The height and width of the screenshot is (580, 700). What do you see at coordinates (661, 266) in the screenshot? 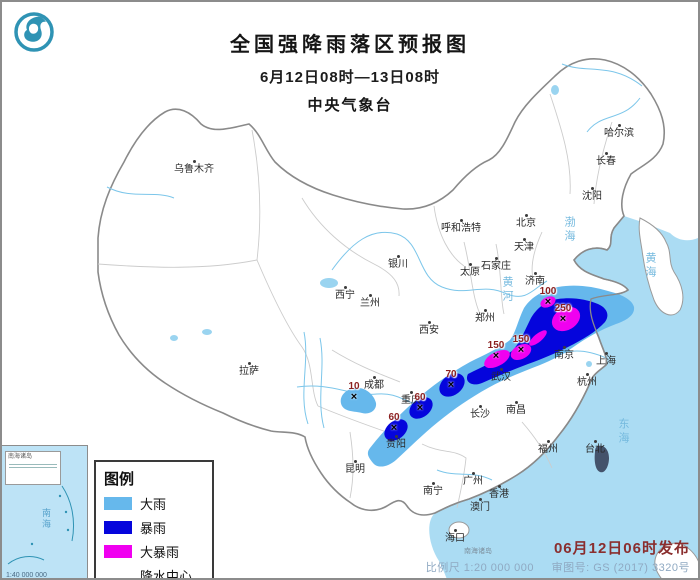
I see `korea-outline` at bounding box center [661, 266].